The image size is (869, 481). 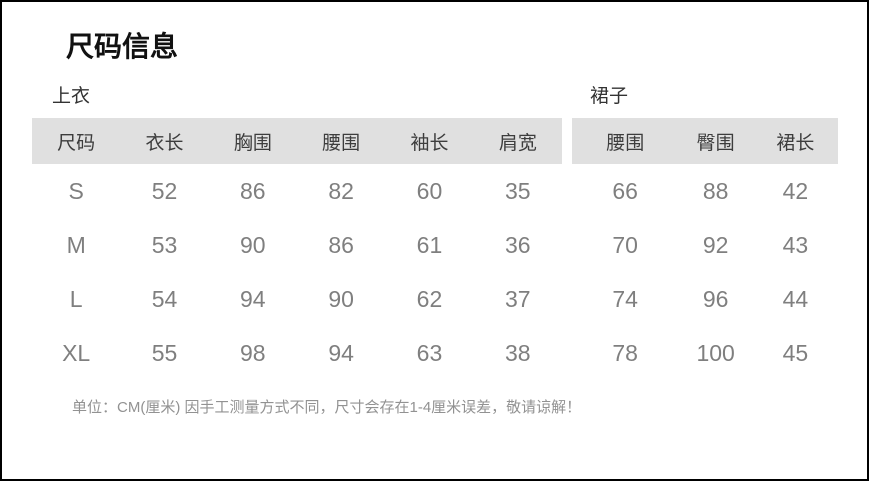 What do you see at coordinates (429, 143) in the screenshot?
I see `header-cell-sleeve-length: 袖长` at bounding box center [429, 143].